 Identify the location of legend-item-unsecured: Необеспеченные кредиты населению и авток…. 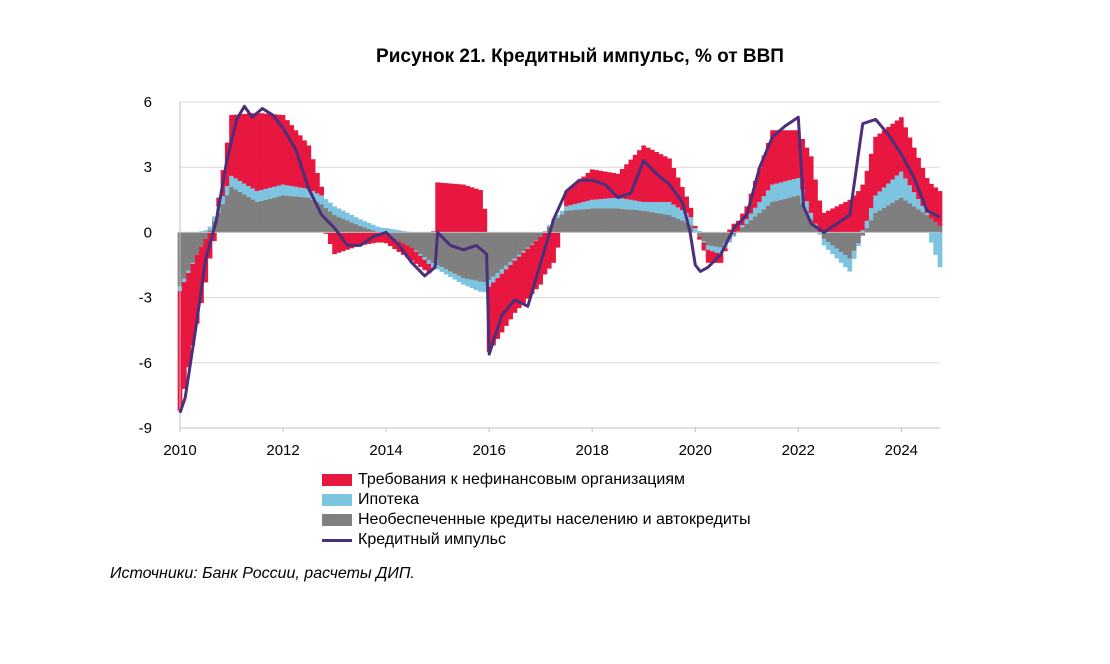
(536, 520).